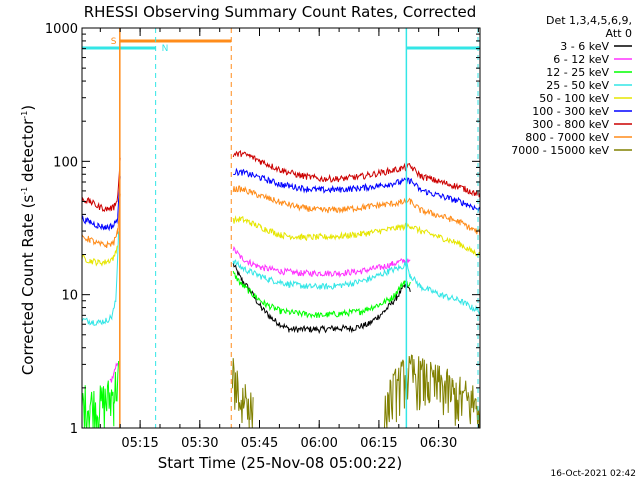 Image resolution: width=640 pixels, height=480 pixels. What do you see at coordinates (619, 33) in the screenshot?
I see `legend-header-line2: Att 0` at bounding box center [619, 33].